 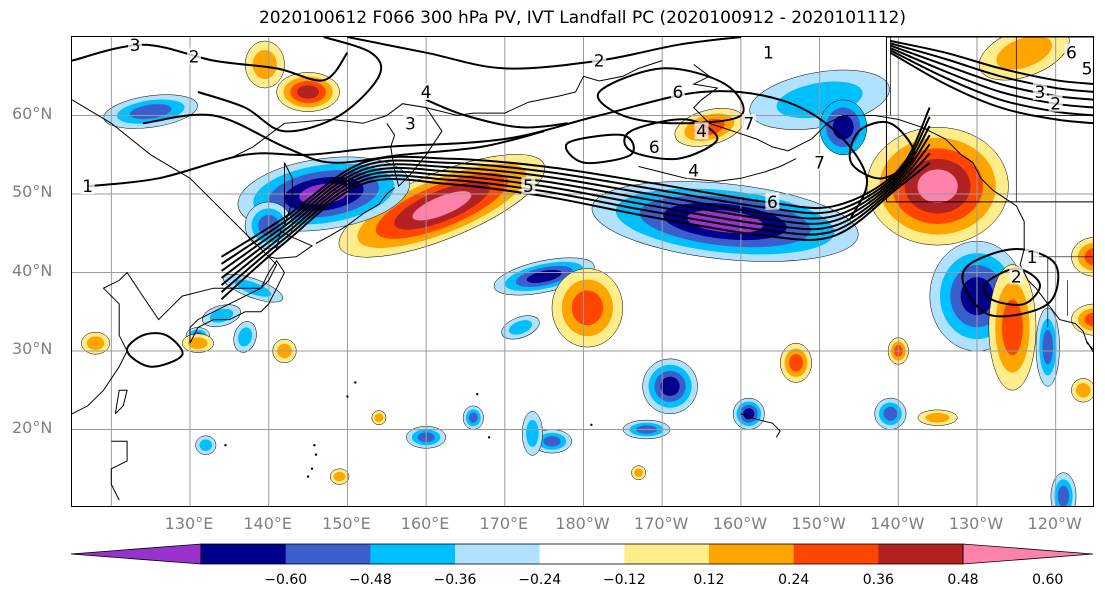 What do you see at coordinates (504, 523) in the screenshot?
I see `longitude-label: 170°E` at bounding box center [504, 523].